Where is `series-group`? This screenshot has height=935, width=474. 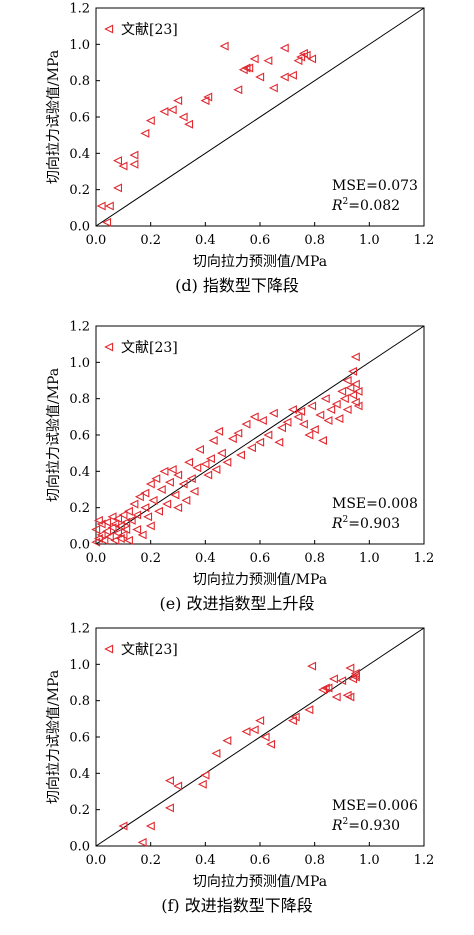
series-group is located at coordinates (239, 754).